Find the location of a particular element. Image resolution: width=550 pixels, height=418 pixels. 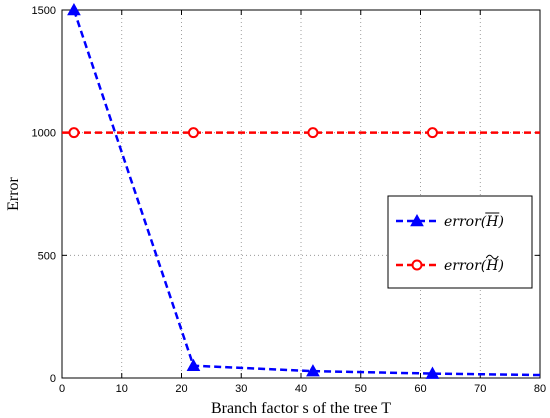

y-tick-label: 1000 is located at coordinates (44, 134).